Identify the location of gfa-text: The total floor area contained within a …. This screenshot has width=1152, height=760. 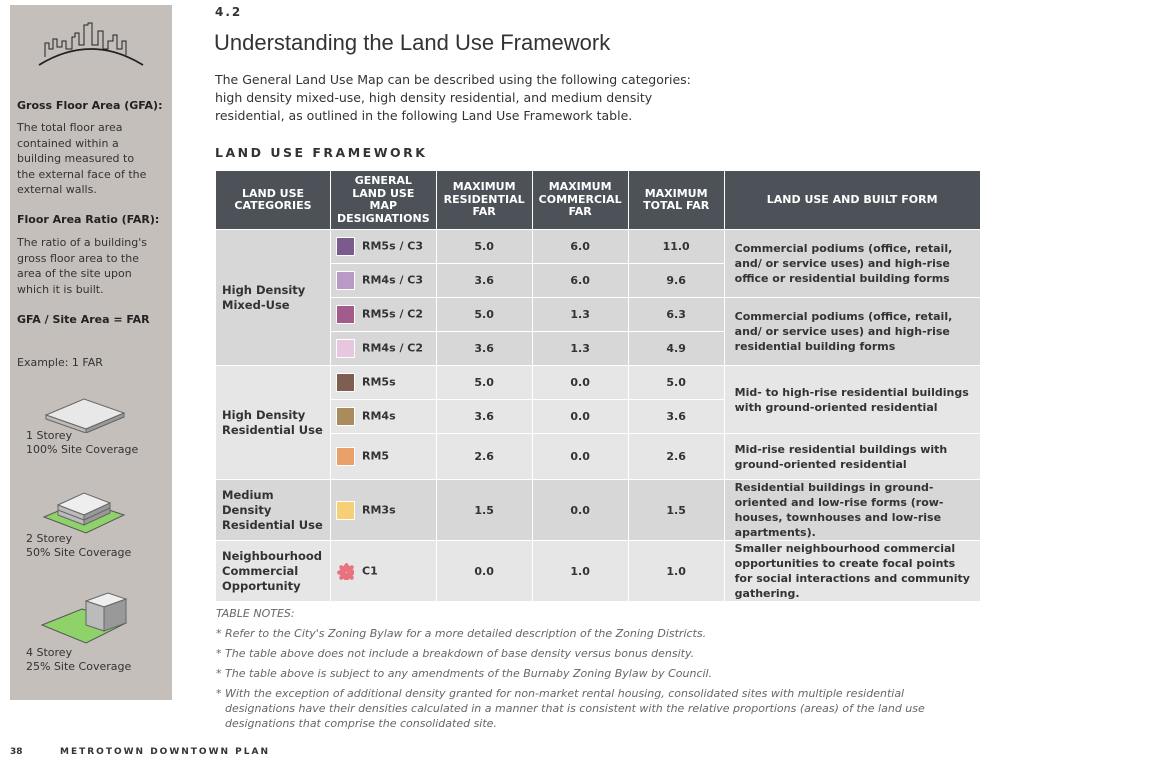
(82, 158).